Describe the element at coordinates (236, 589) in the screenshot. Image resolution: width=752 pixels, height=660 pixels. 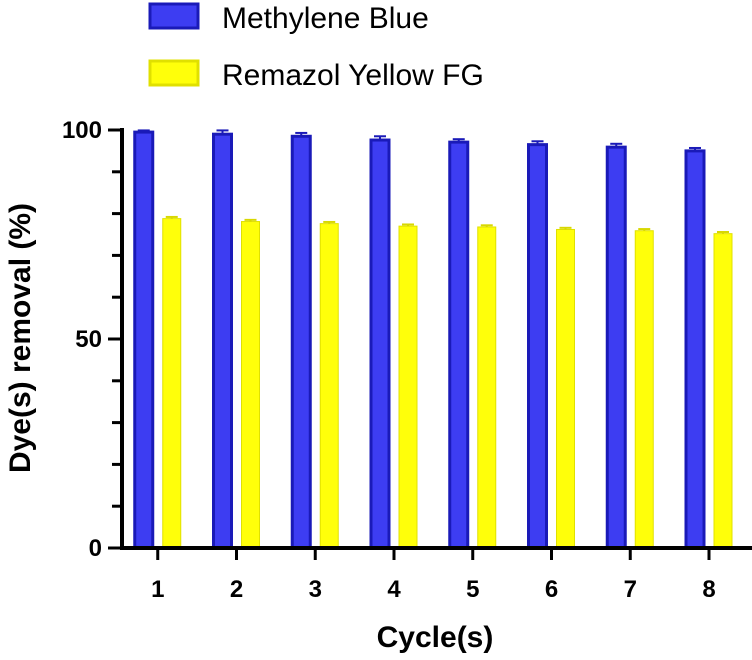
I see `x-tick-label-2: 2` at that location.